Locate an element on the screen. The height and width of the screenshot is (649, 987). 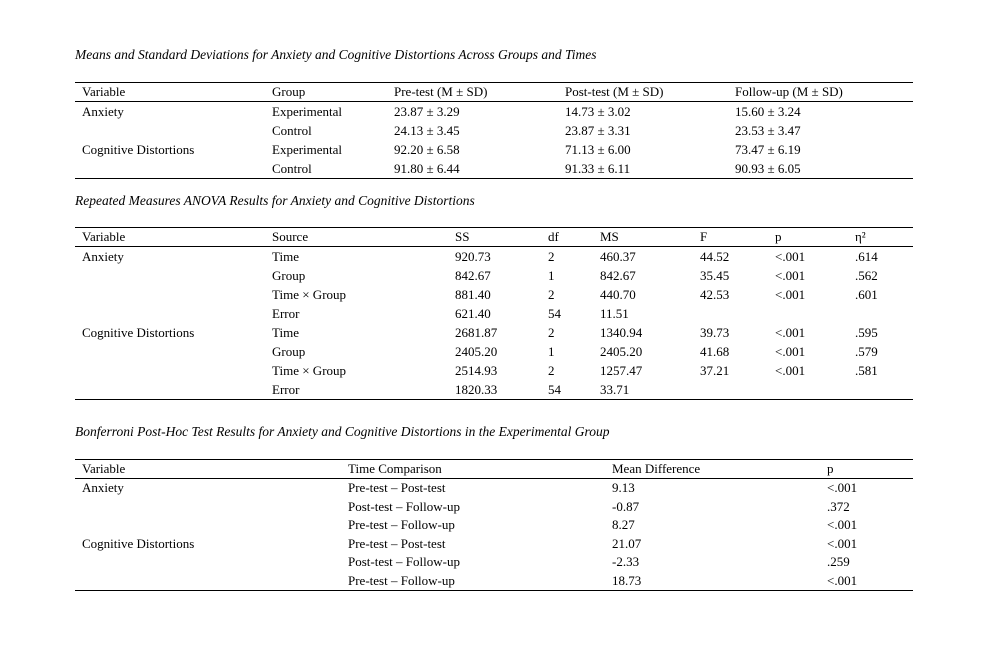
table-cell: 23.87 ± 3.31 is located at coordinates (598, 130).